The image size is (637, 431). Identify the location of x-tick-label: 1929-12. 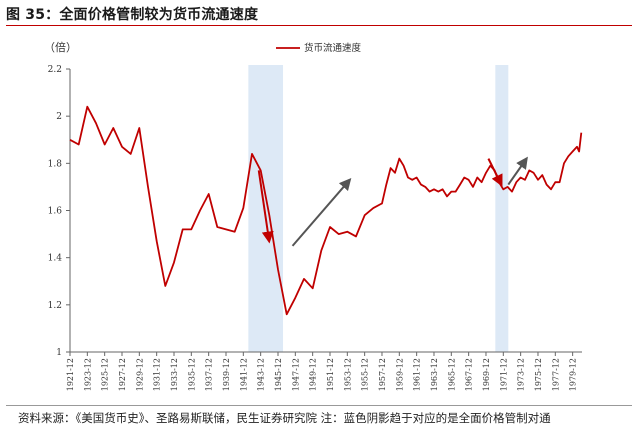
(139, 374).